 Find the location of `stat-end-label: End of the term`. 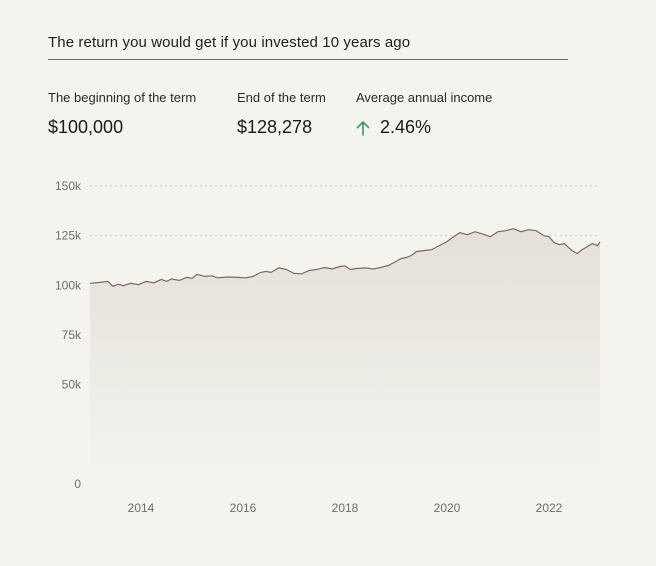

stat-end-label: End of the term is located at coordinates (281, 97).